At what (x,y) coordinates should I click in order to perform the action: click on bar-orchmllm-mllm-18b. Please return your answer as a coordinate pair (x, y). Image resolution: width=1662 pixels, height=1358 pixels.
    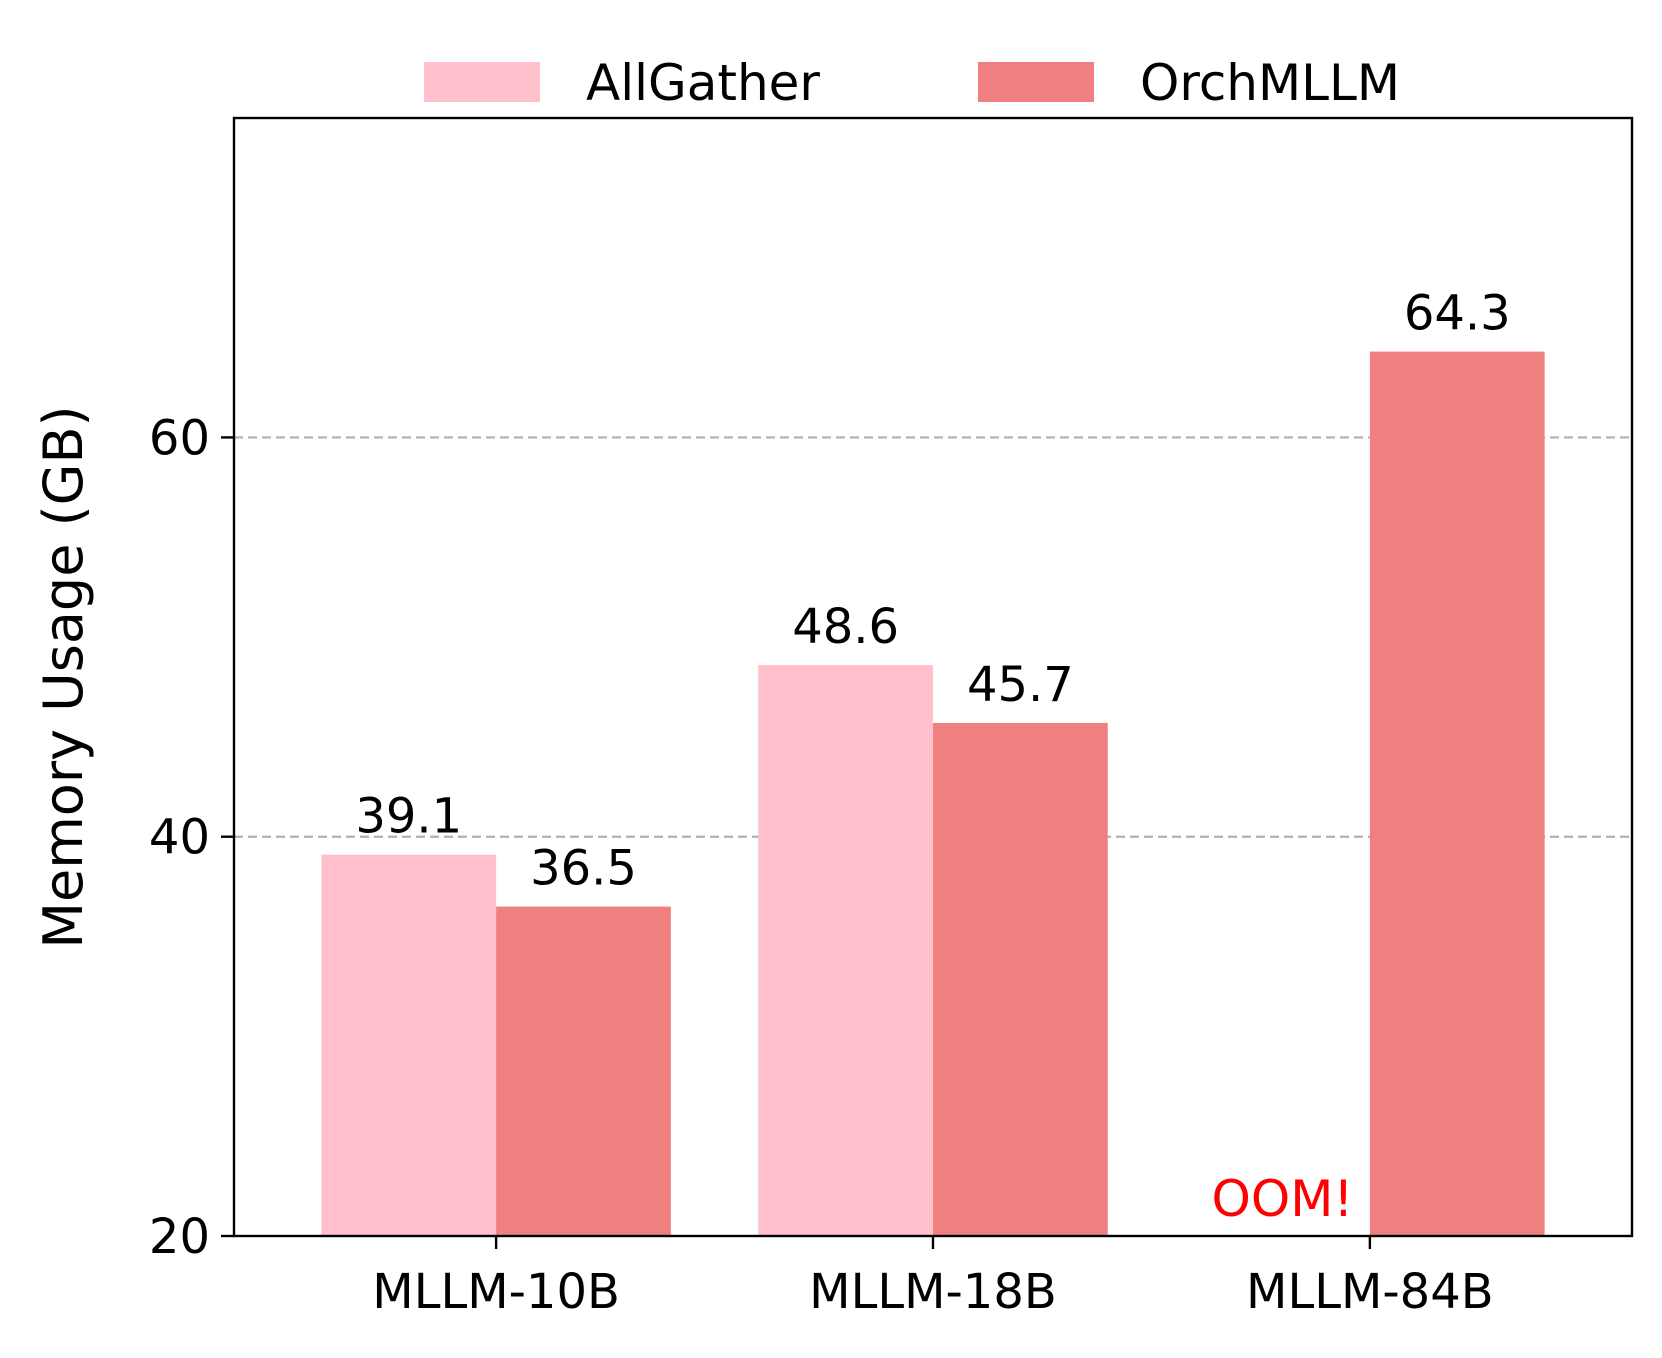
    Looking at the image, I should click on (1020, 979).